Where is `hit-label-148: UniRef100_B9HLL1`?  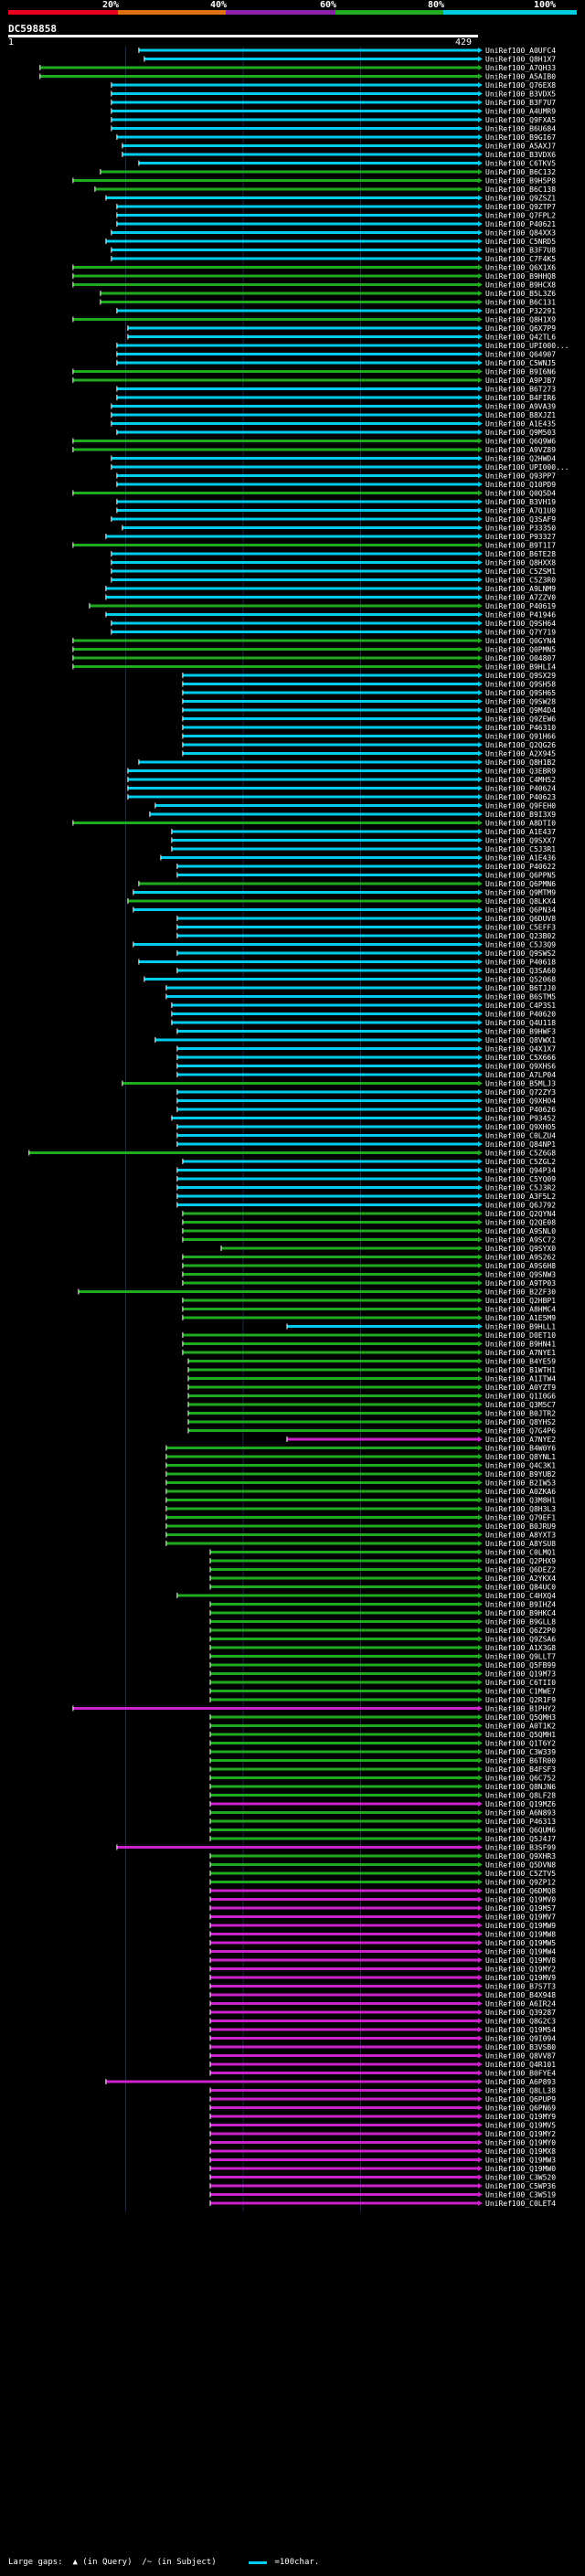 hit-label-148: UniRef100_B9HLL1 is located at coordinates (520, 1327).